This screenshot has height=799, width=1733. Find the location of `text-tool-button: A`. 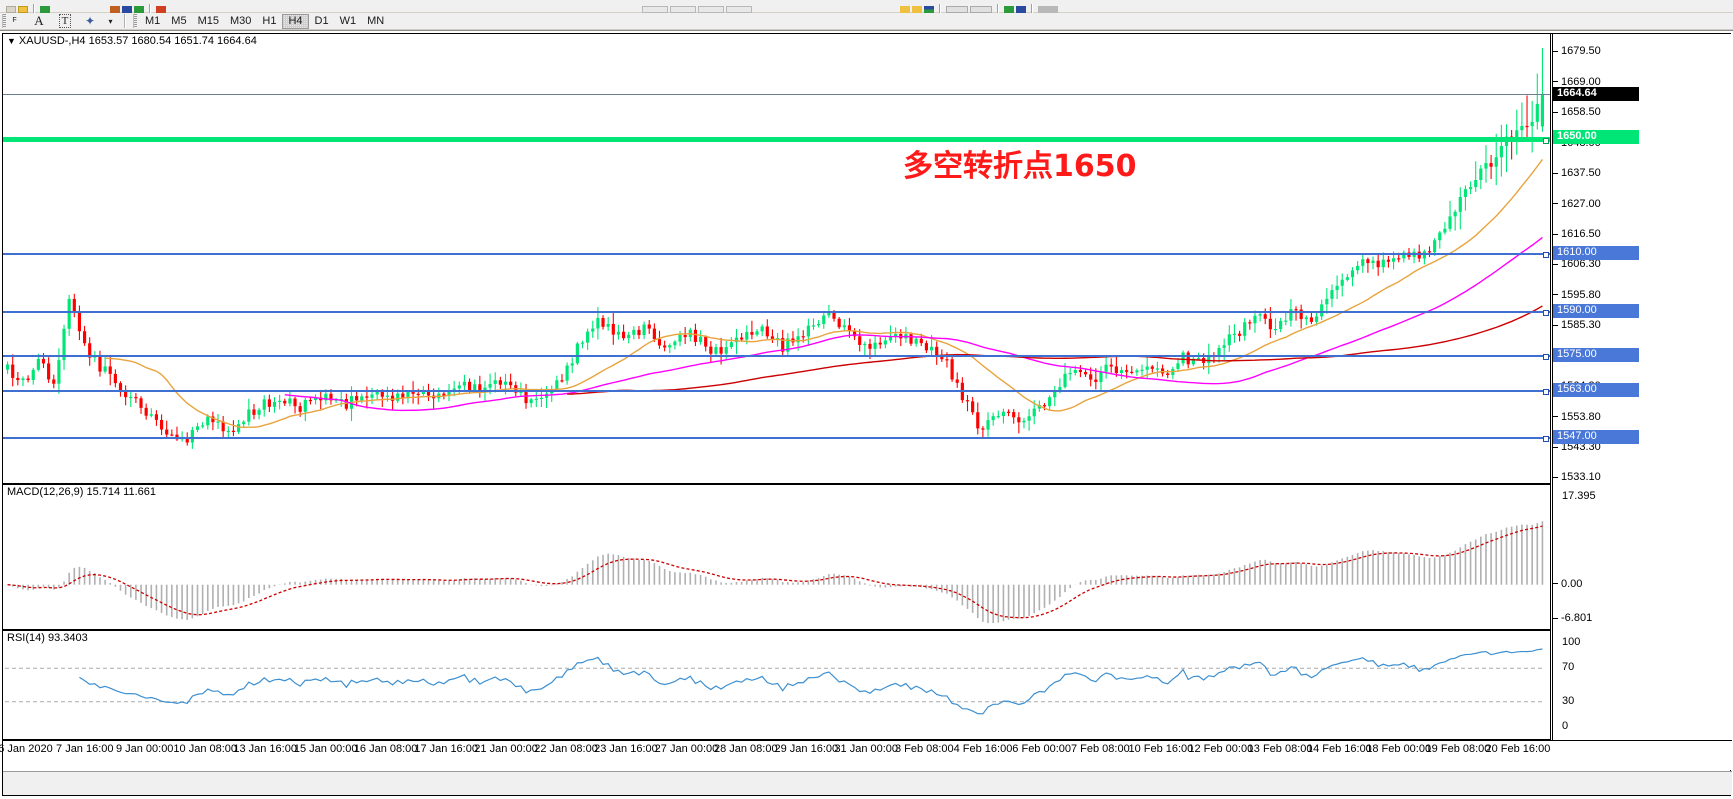

text-tool-button: A is located at coordinates (39, 21).